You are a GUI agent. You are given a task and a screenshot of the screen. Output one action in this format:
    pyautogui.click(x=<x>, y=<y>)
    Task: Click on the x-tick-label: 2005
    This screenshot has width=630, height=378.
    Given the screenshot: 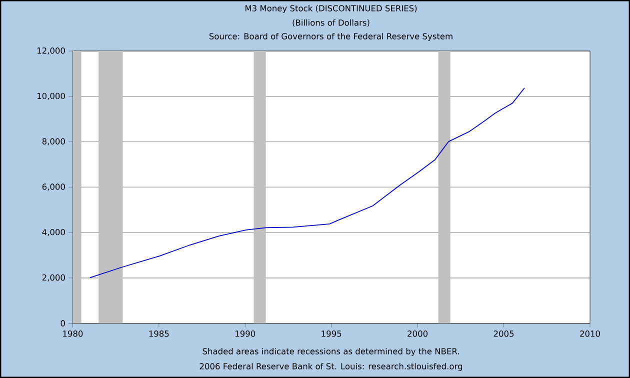 What is the action you would take?
    pyautogui.click(x=504, y=333)
    